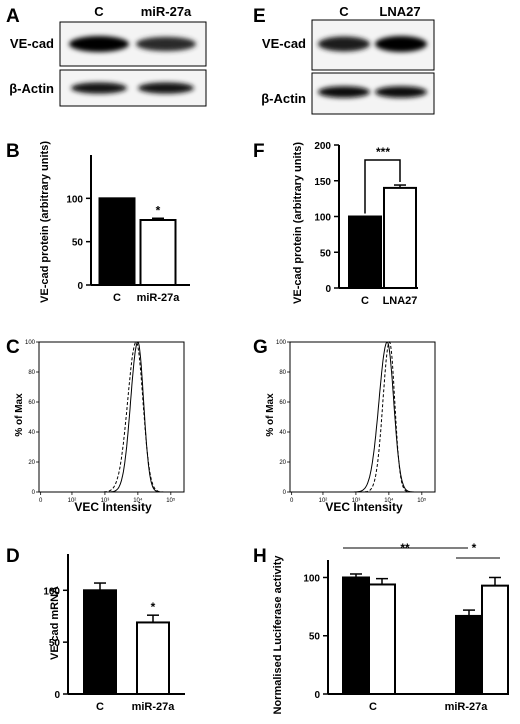 This screenshot has height=724, width=520. I want to click on blot-row-label: β-Actin, so click(283, 98).